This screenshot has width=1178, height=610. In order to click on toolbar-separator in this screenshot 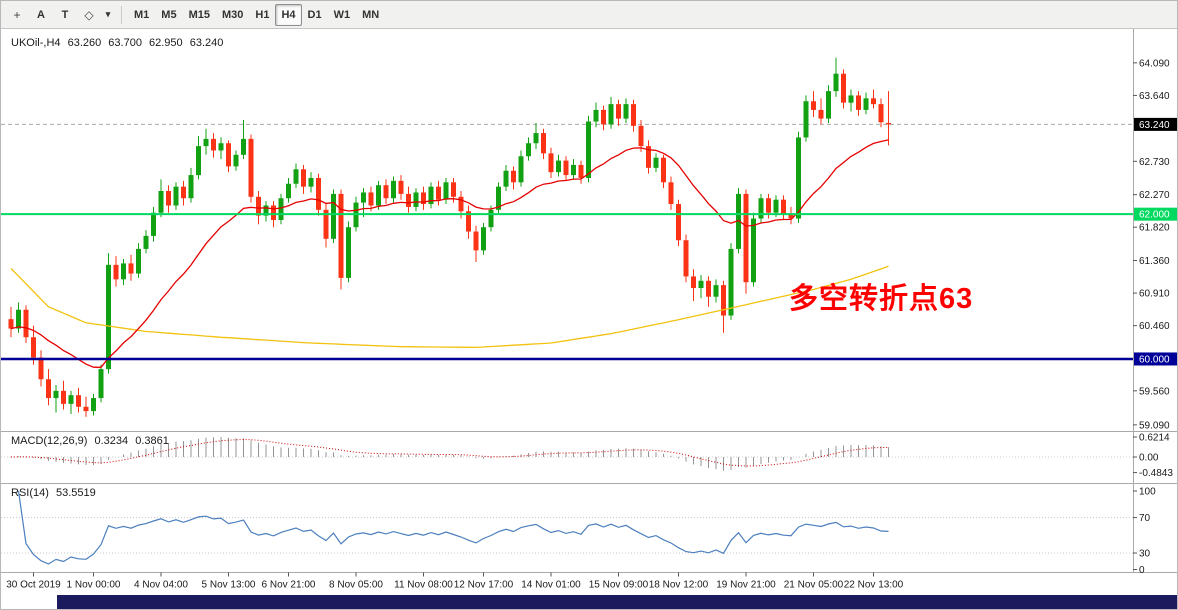, I will do `click(121, 14)`.